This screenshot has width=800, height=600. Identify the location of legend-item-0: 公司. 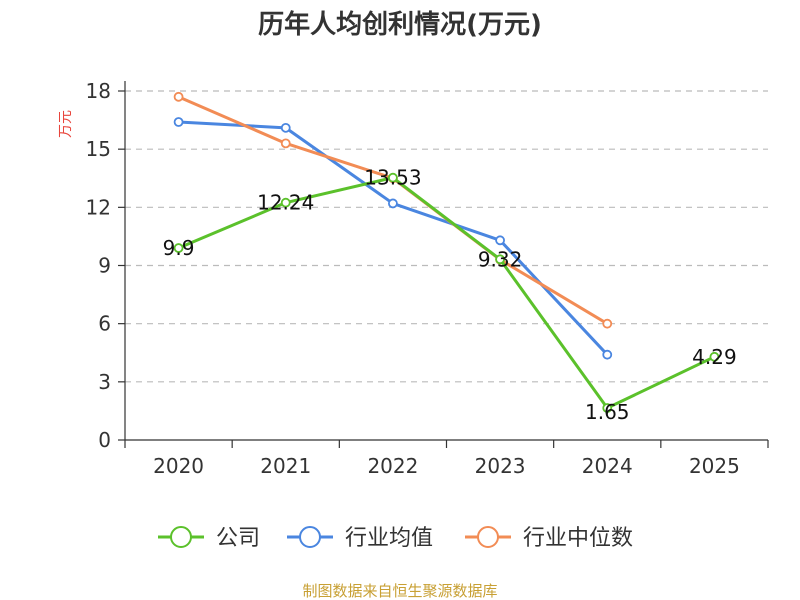
(209, 538).